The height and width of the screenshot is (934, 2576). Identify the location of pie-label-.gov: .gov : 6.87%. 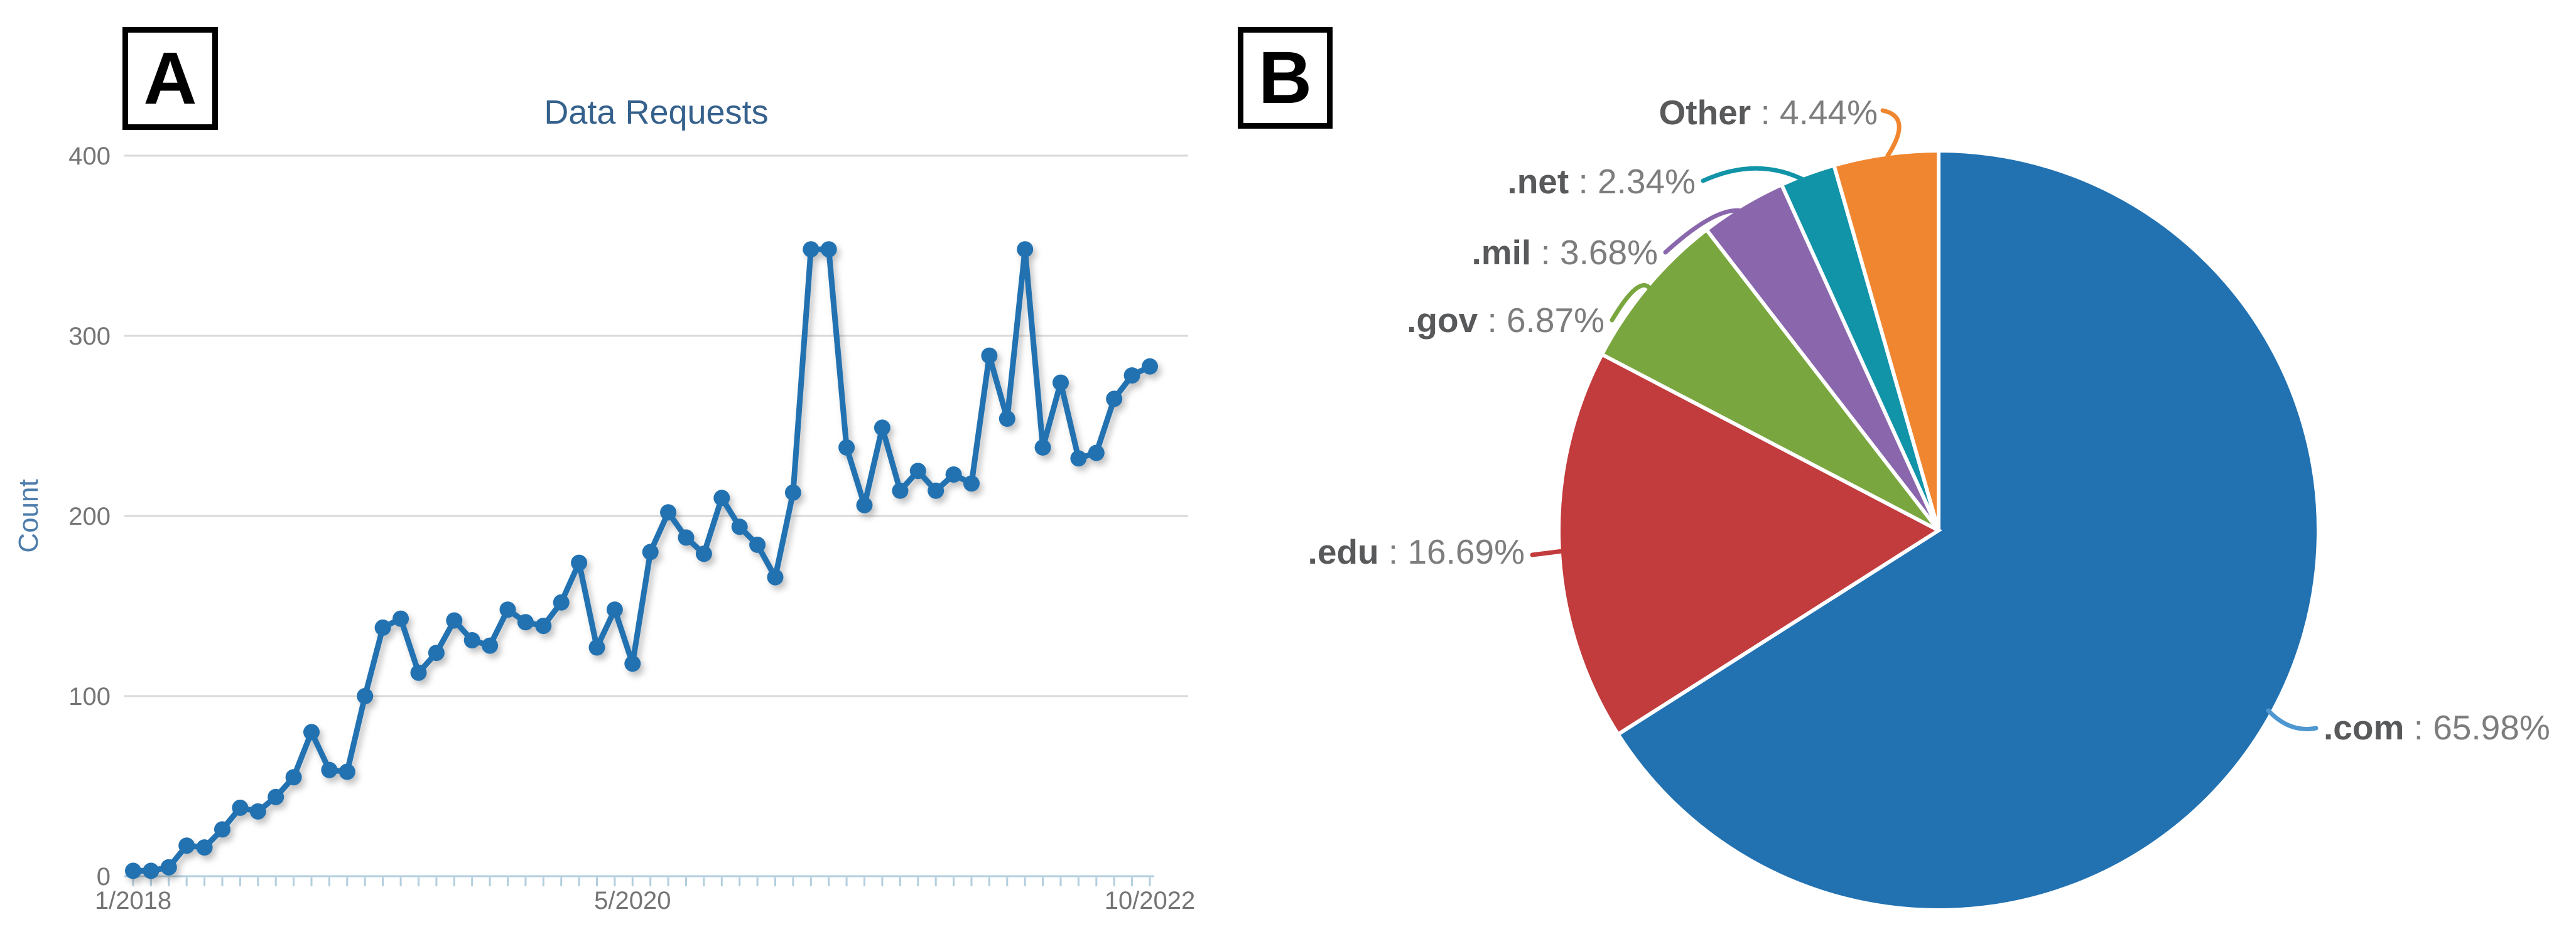
(1506, 320).